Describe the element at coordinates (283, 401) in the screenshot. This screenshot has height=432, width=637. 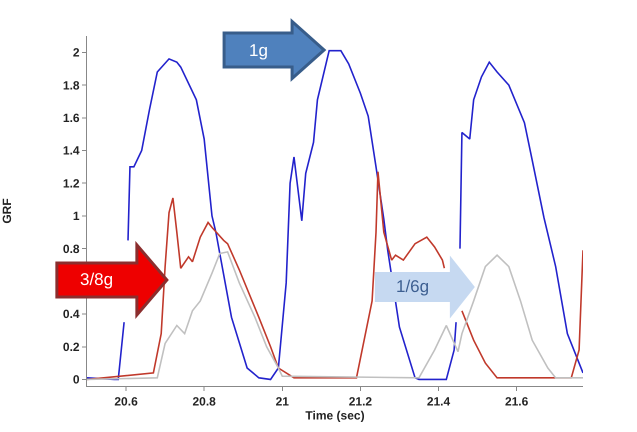
I see `x-tick-label: 21` at that location.